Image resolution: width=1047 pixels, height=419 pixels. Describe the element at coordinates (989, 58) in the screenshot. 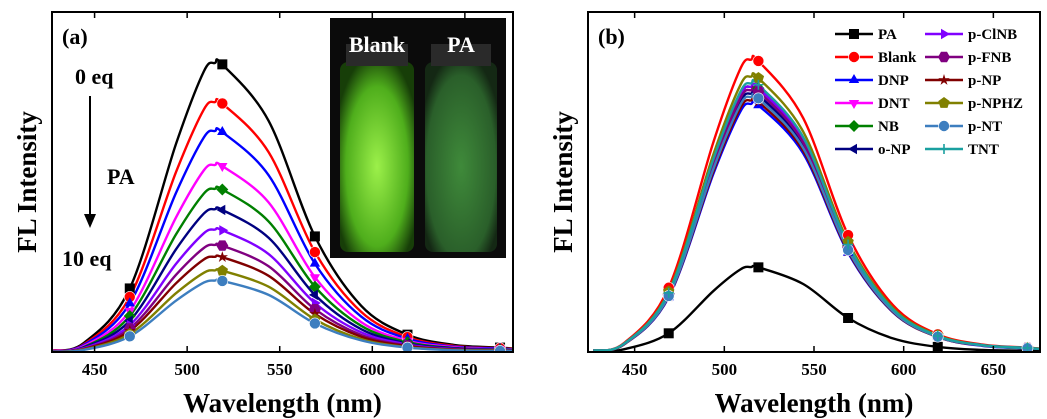

I see `legend-label: p-FNB` at that location.